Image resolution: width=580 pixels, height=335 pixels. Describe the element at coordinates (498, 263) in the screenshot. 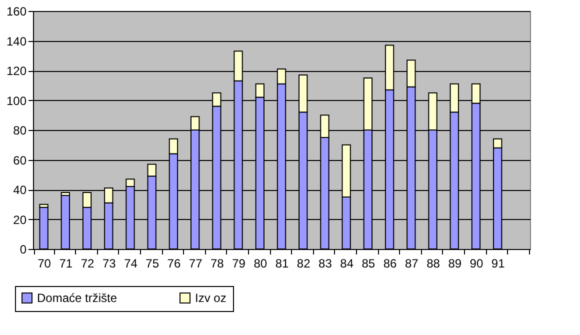

I see `x-tick-label: 91` at that location.